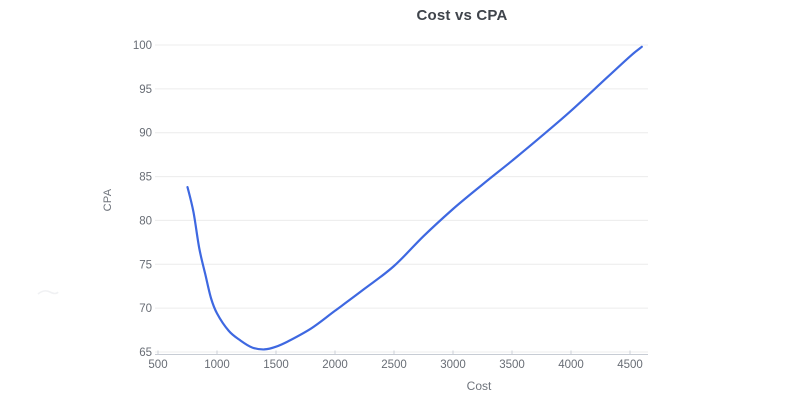  What do you see at coordinates (145, 353) in the screenshot?
I see `y-tick-label-65: 65` at bounding box center [145, 353].